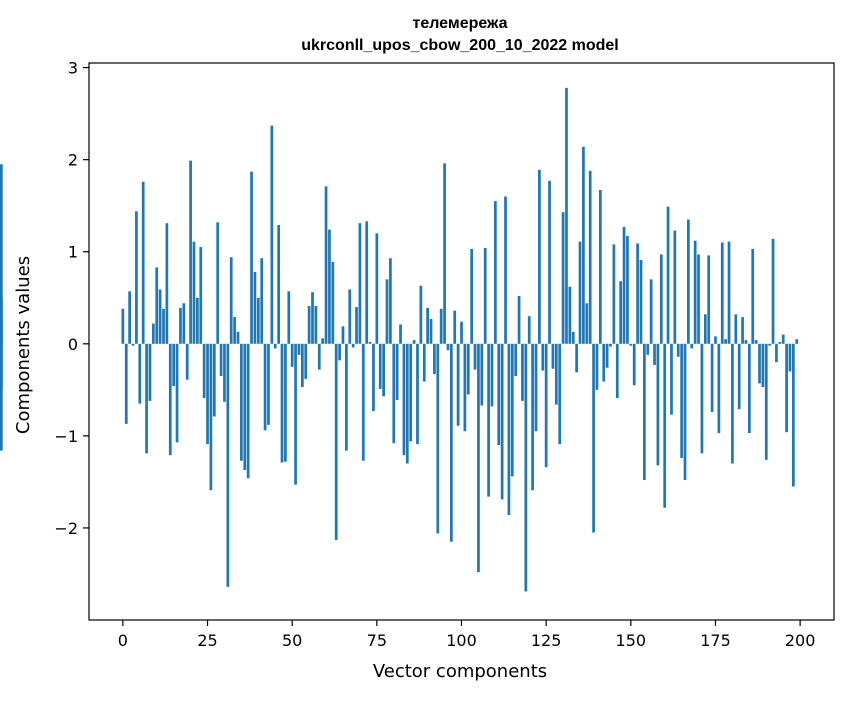 This screenshot has height=701, width=847. I want to click on x-tick-label: 125, so click(546, 640).